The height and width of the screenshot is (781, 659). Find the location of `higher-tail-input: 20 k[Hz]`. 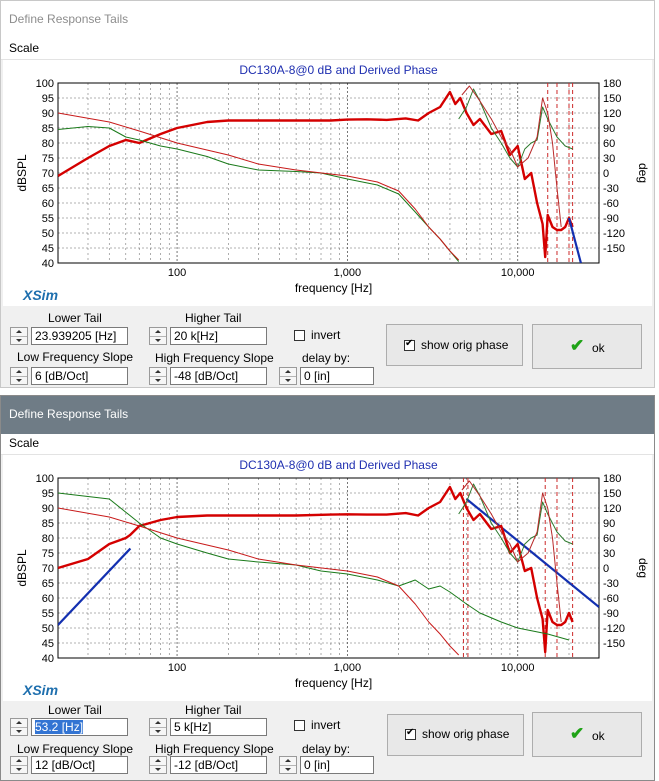

higher-tail-input: 20 k[Hz] is located at coordinates (218, 336).